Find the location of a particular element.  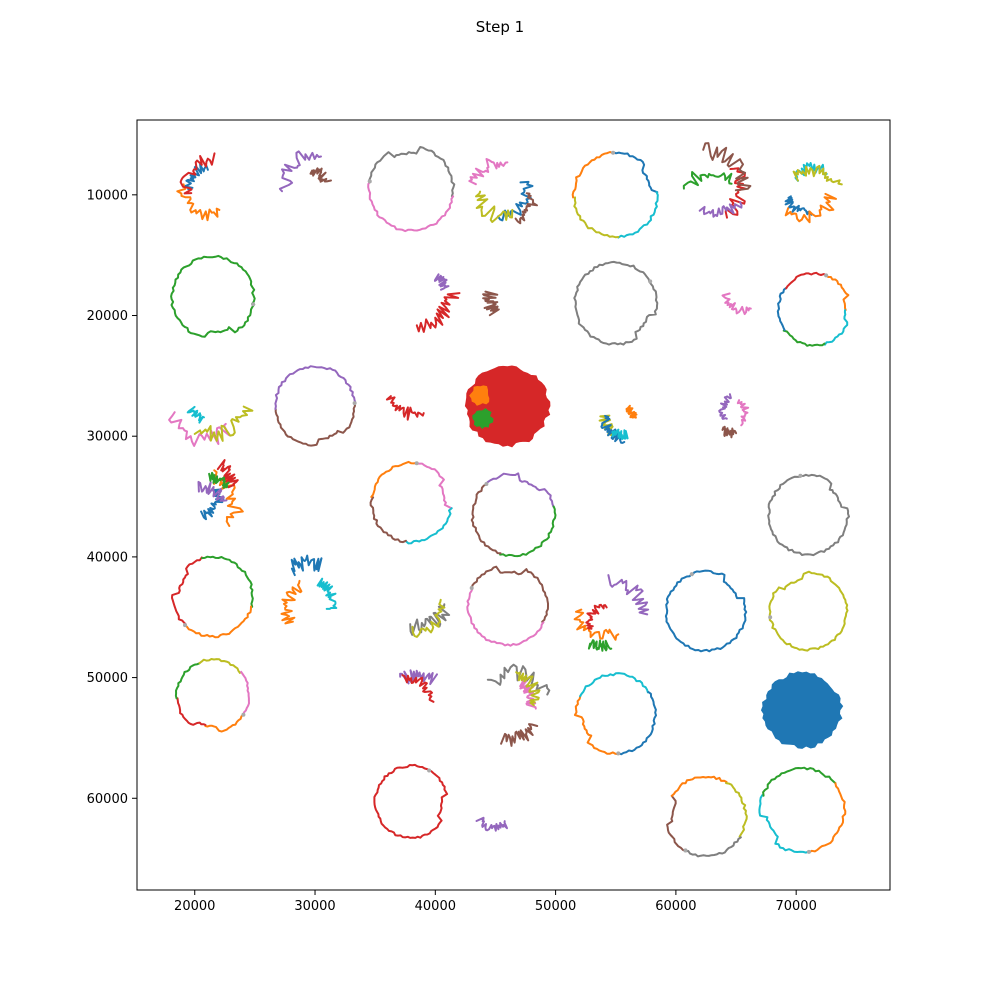

x-tick-label: 30000 is located at coordinates (314, 906).